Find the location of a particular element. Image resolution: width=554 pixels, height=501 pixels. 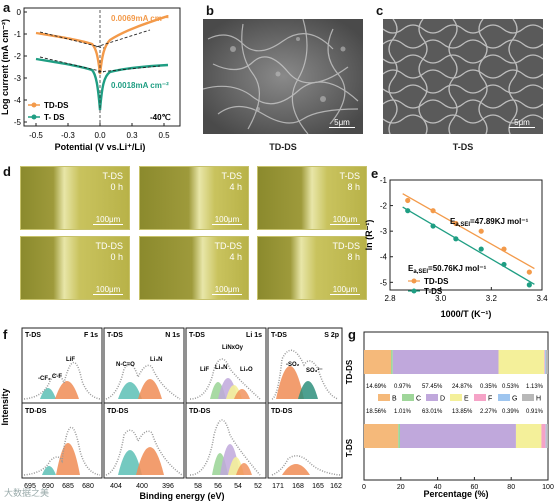

optical-image-t-0h: T-DS 0 h 100μm is located at coordinates (75, 198).